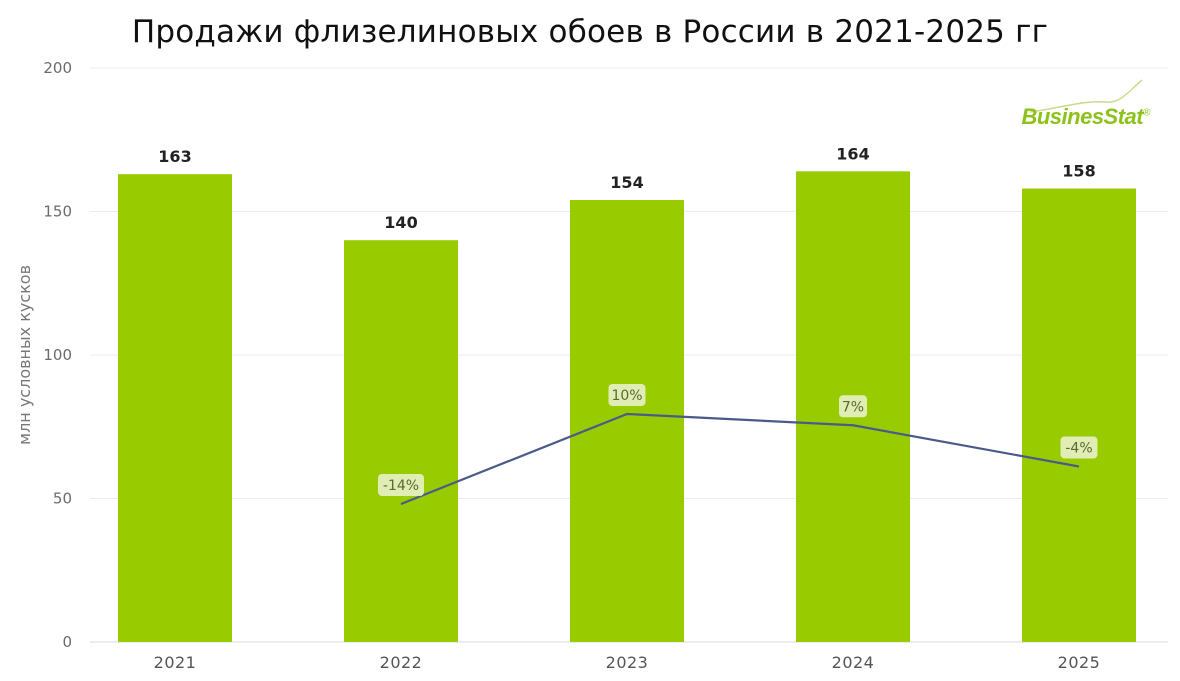 This screenshot has height=681, width=1180. What do you see at coordinates (626, 182) in the screenshot?
I see `bar-value-label: 154` at bounding box center [626, 182].